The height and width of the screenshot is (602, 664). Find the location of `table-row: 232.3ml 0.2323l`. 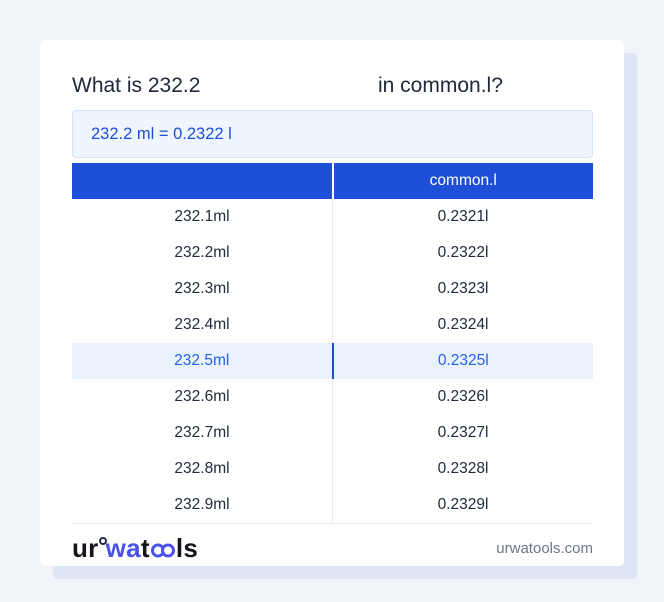

table-row: 232.3ml 0.2323l is located at coordinates (332, 289).